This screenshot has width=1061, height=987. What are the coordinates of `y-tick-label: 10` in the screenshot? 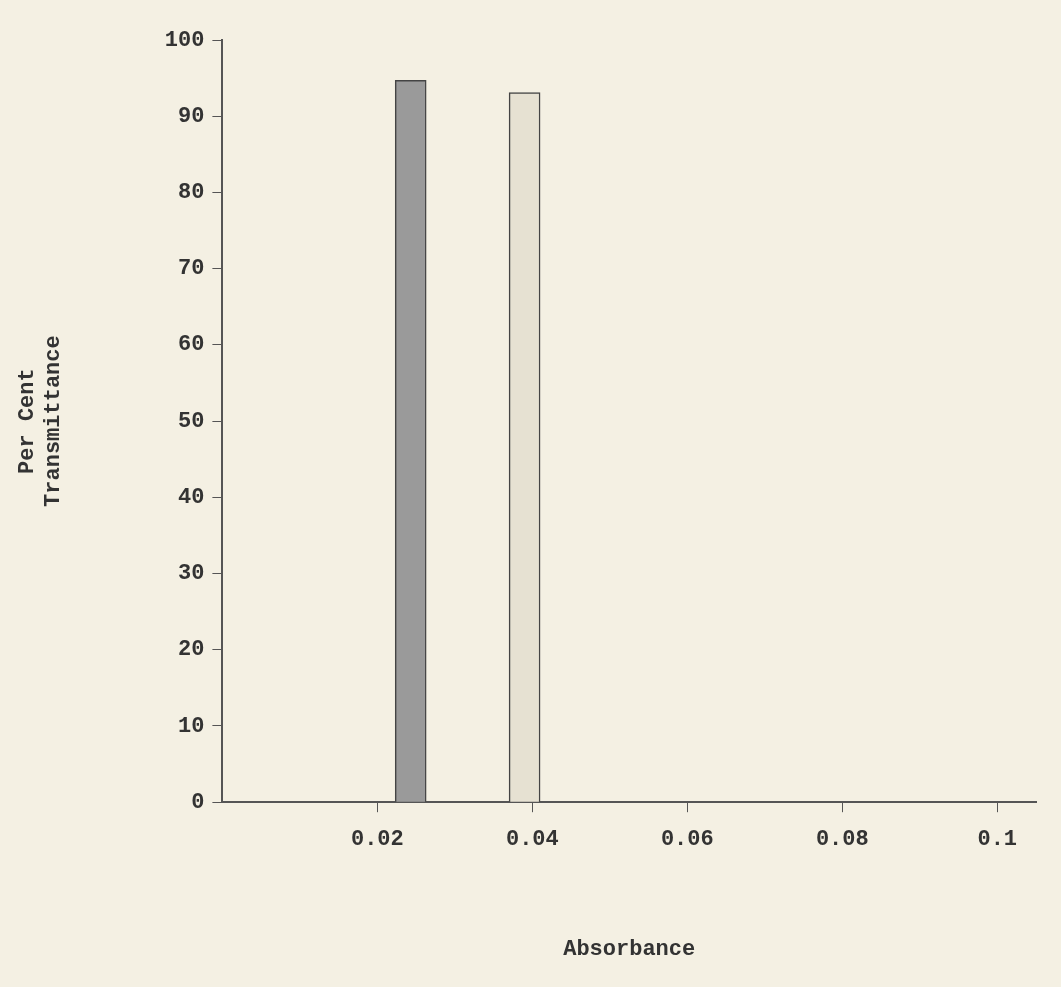 It's located at (191, 726).